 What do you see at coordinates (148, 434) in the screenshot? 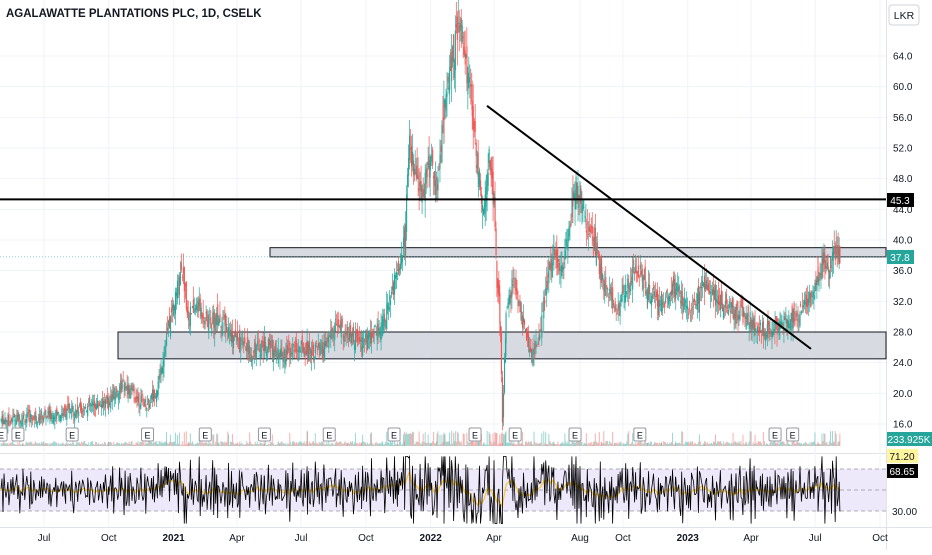
I see `earnings-box` at bounding box center [148, 434].